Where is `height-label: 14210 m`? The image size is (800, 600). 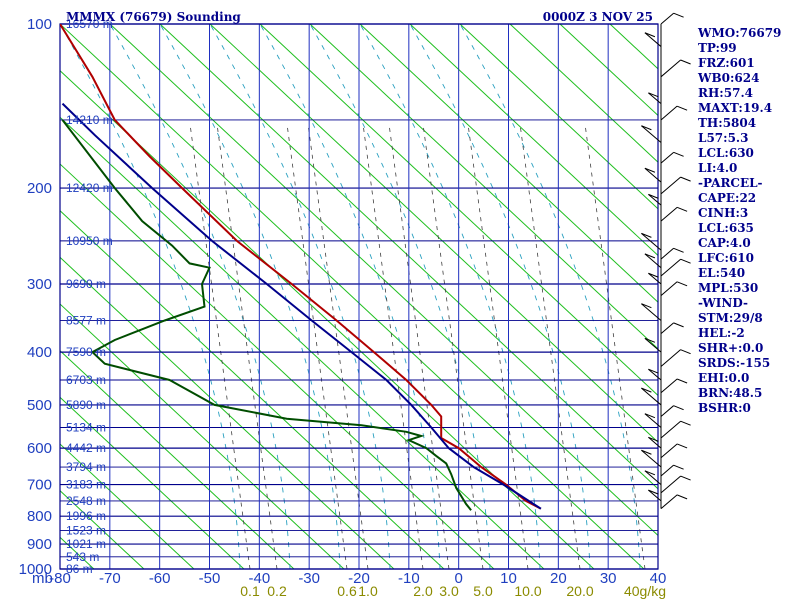
height-label: 14210 m is located at coordinates (89, 120).